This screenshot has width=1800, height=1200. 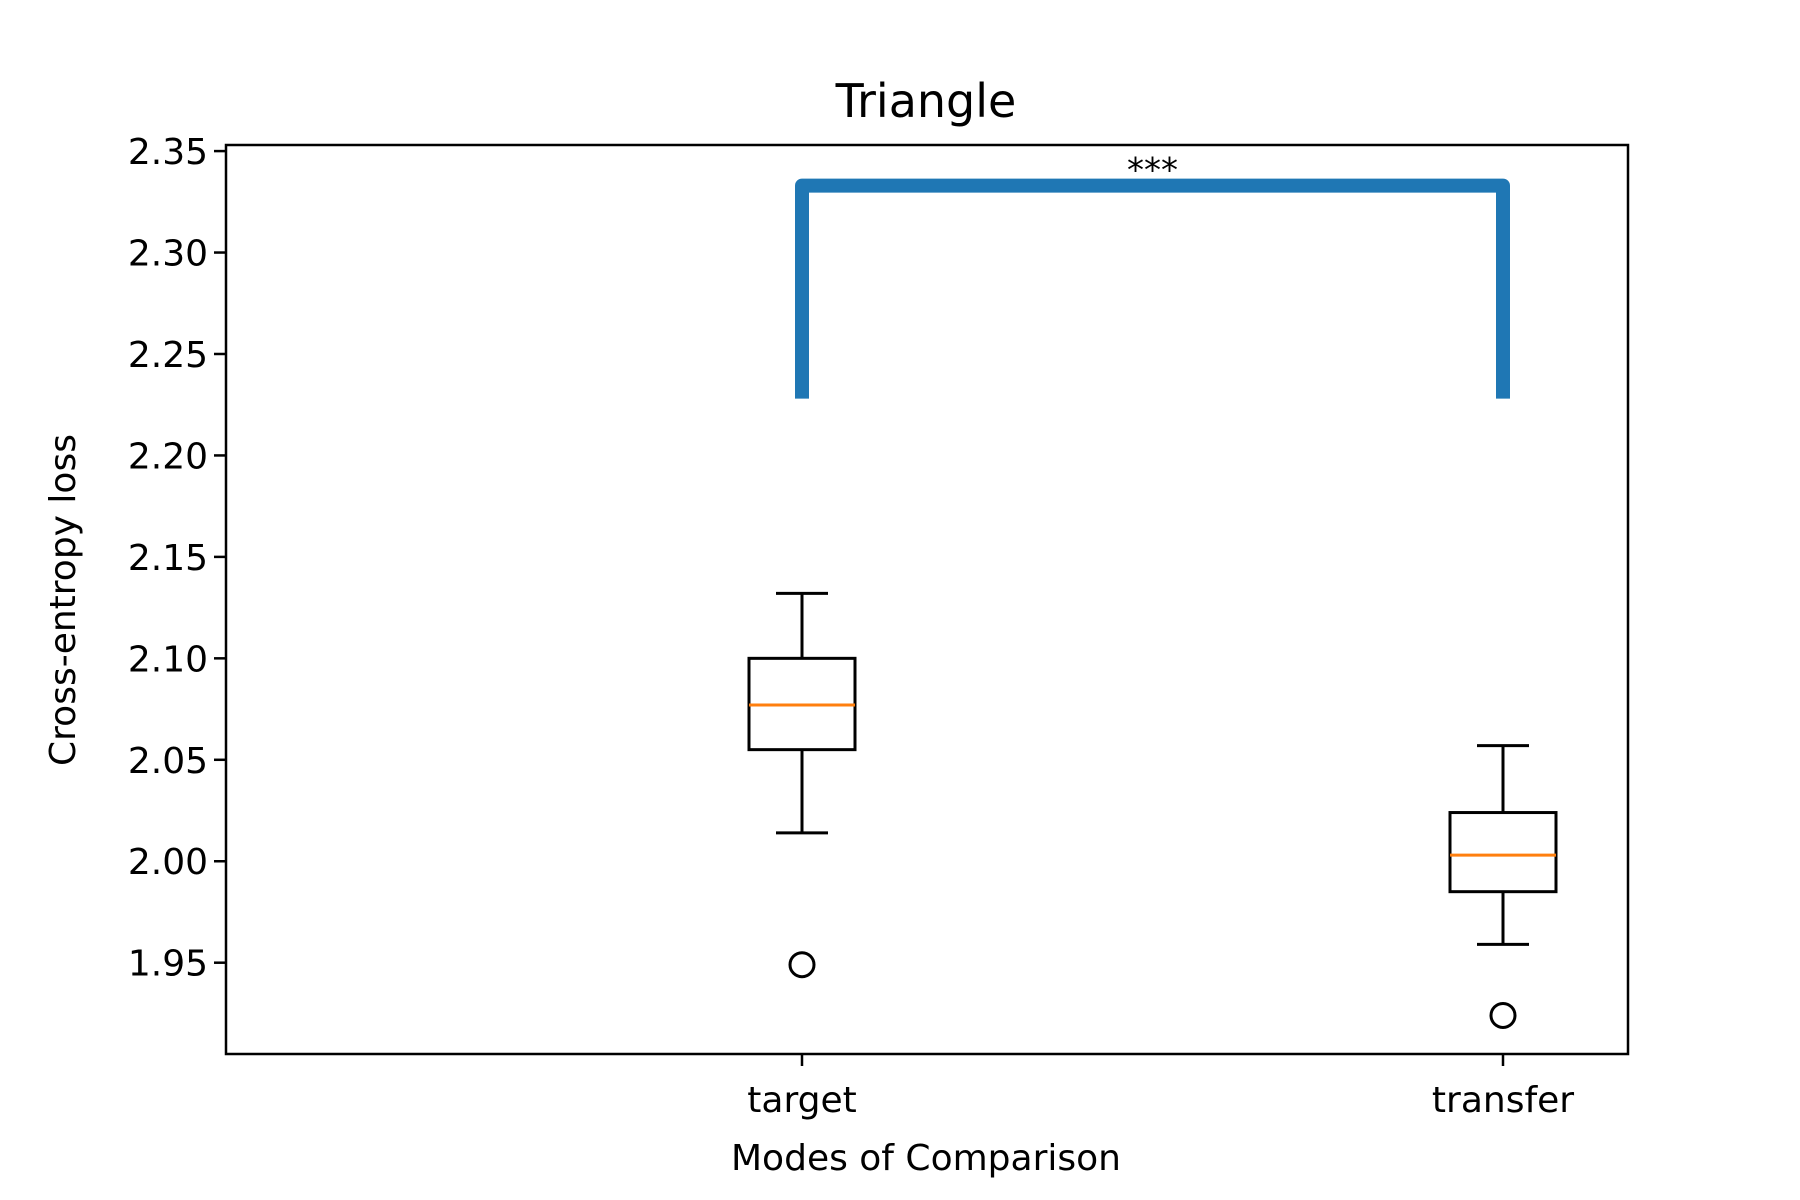 What do you see at coordinates (926, 101) in the screenshot?
I see `chart-title: Triangle` at bounding box center [926, 101].